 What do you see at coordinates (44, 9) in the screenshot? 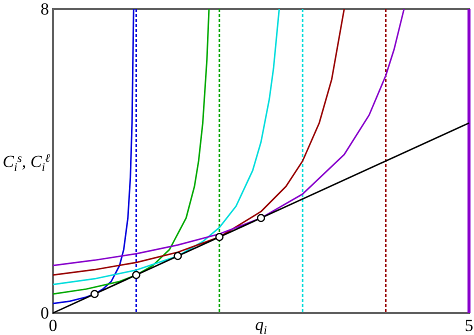
I see `y-tick-label: 8` at bounding box center [44, 9].